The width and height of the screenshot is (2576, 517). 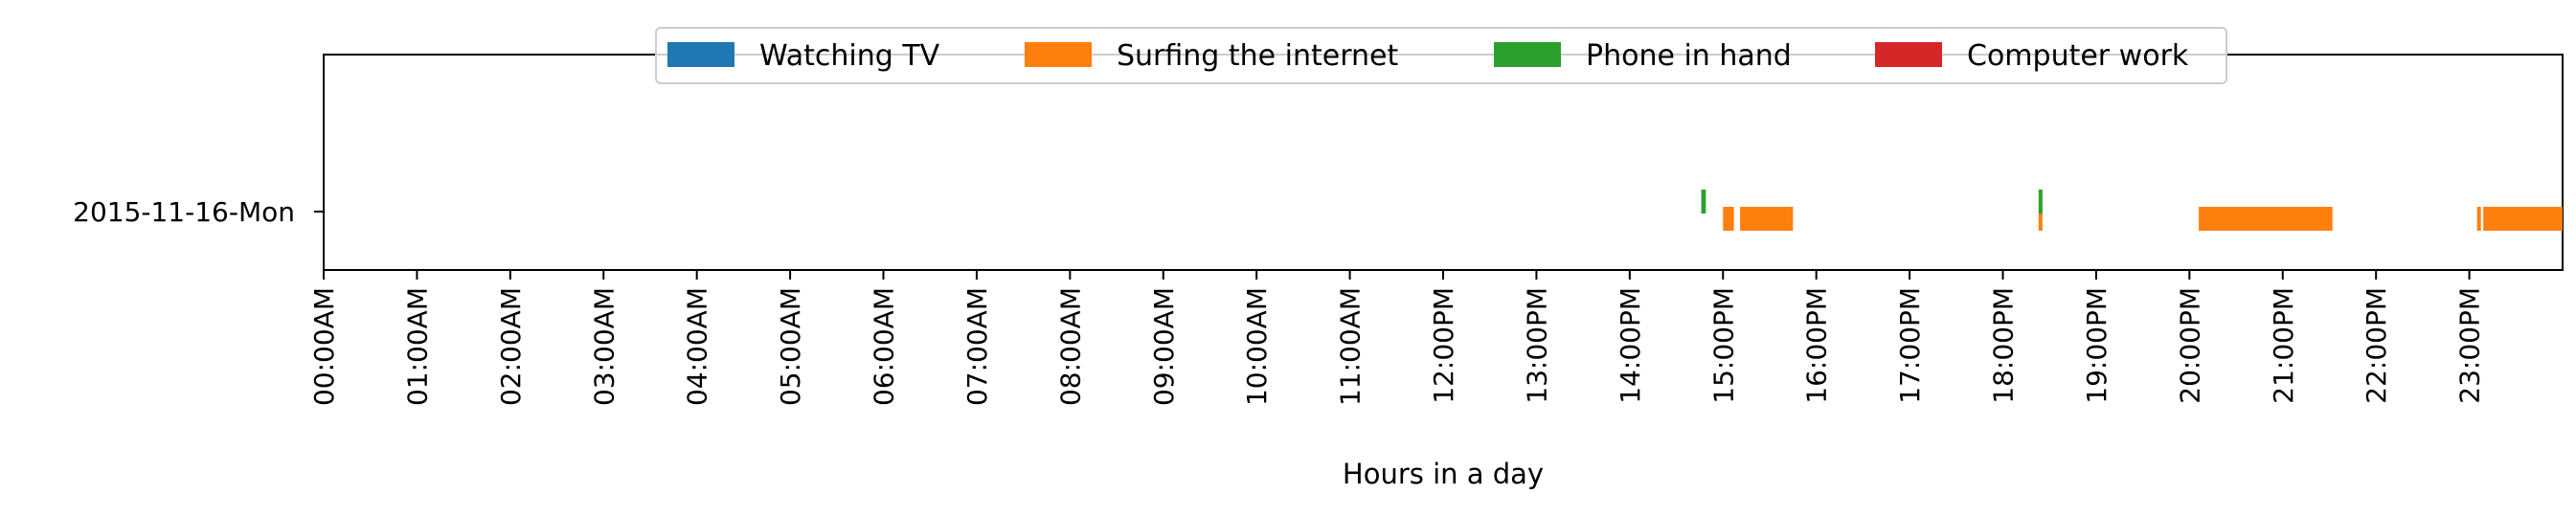 I want to click on x-axis-title: Hours in a day, so click(x=1443, y=474).